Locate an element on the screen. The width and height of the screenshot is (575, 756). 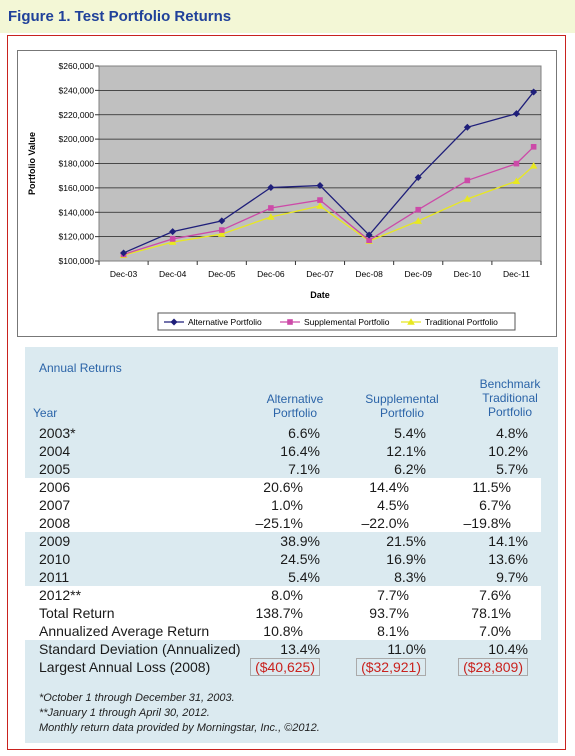
supplemental-value: 11.0% is located at coordinates (406, 649).